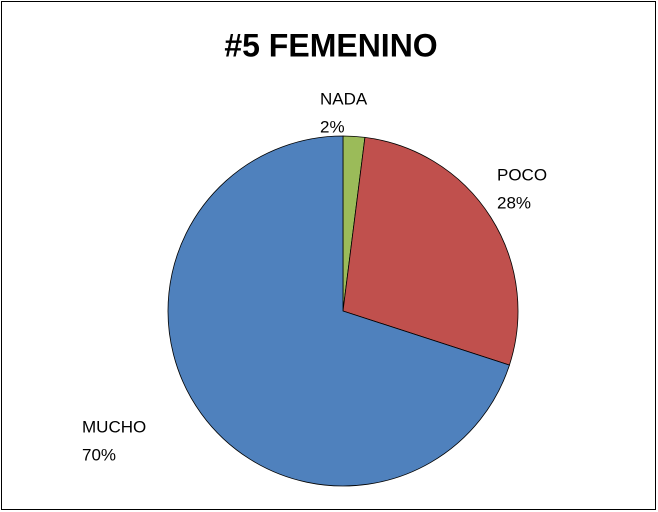  I want to click on chart-title: #5 FEMENINO, so click(330, 45).